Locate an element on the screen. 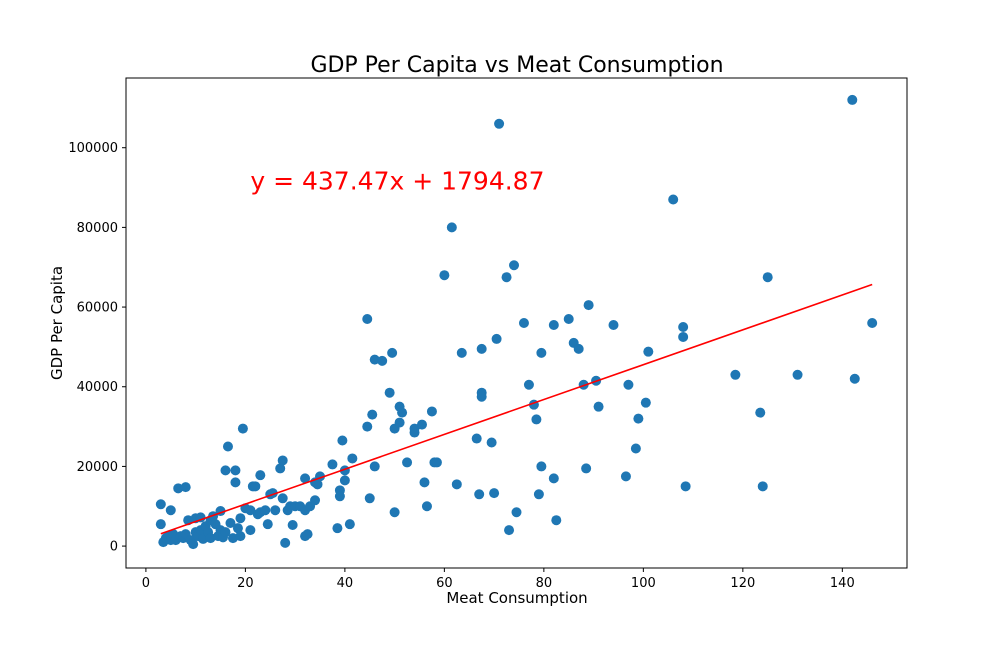 The width and height of the screenshot is (1008, 648). y-axis-ticks: 0 20000 40000 60000 80000 100000 is located at coordinates (97, 348).